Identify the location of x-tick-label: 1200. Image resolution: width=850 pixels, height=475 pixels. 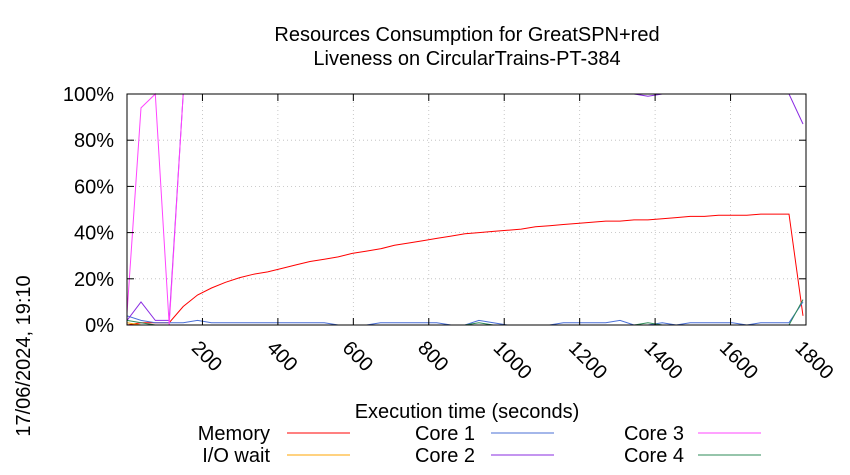
(587, 360).